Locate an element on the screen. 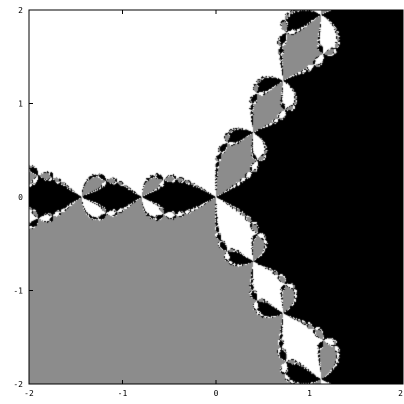 The height and width of the screenshot is (404, 404). y-tick-label: -1 is located at coordinates (18, 291).